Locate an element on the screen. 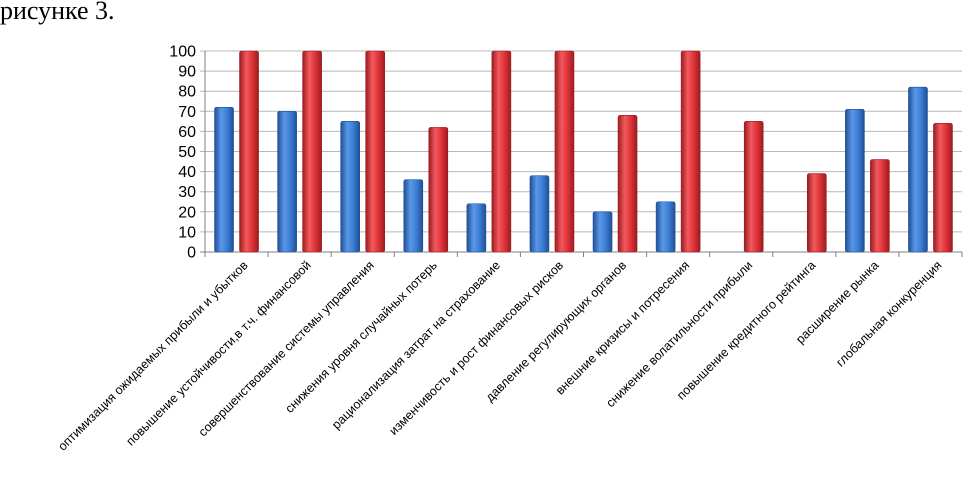 This screenshot has height=503, width=975. x-category-label: давление регулирующих органов is located at coordinates (556, 331).